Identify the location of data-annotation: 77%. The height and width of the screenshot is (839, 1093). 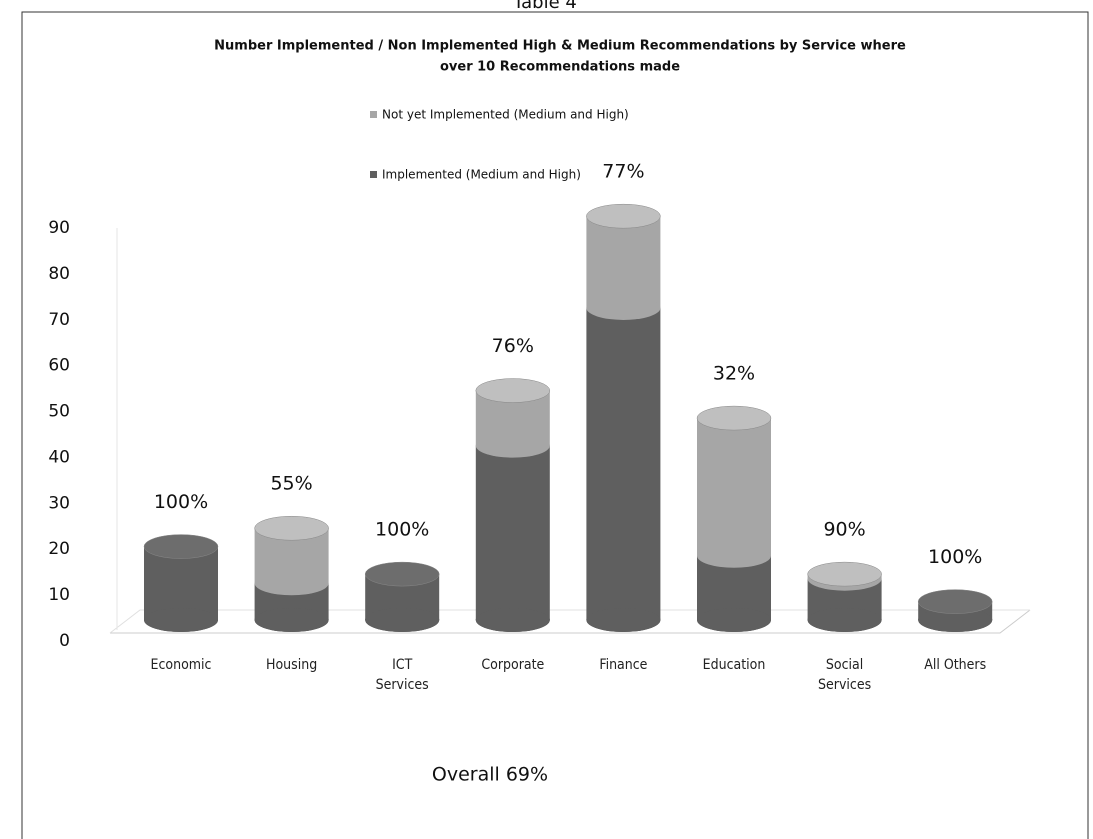
(623, 172).